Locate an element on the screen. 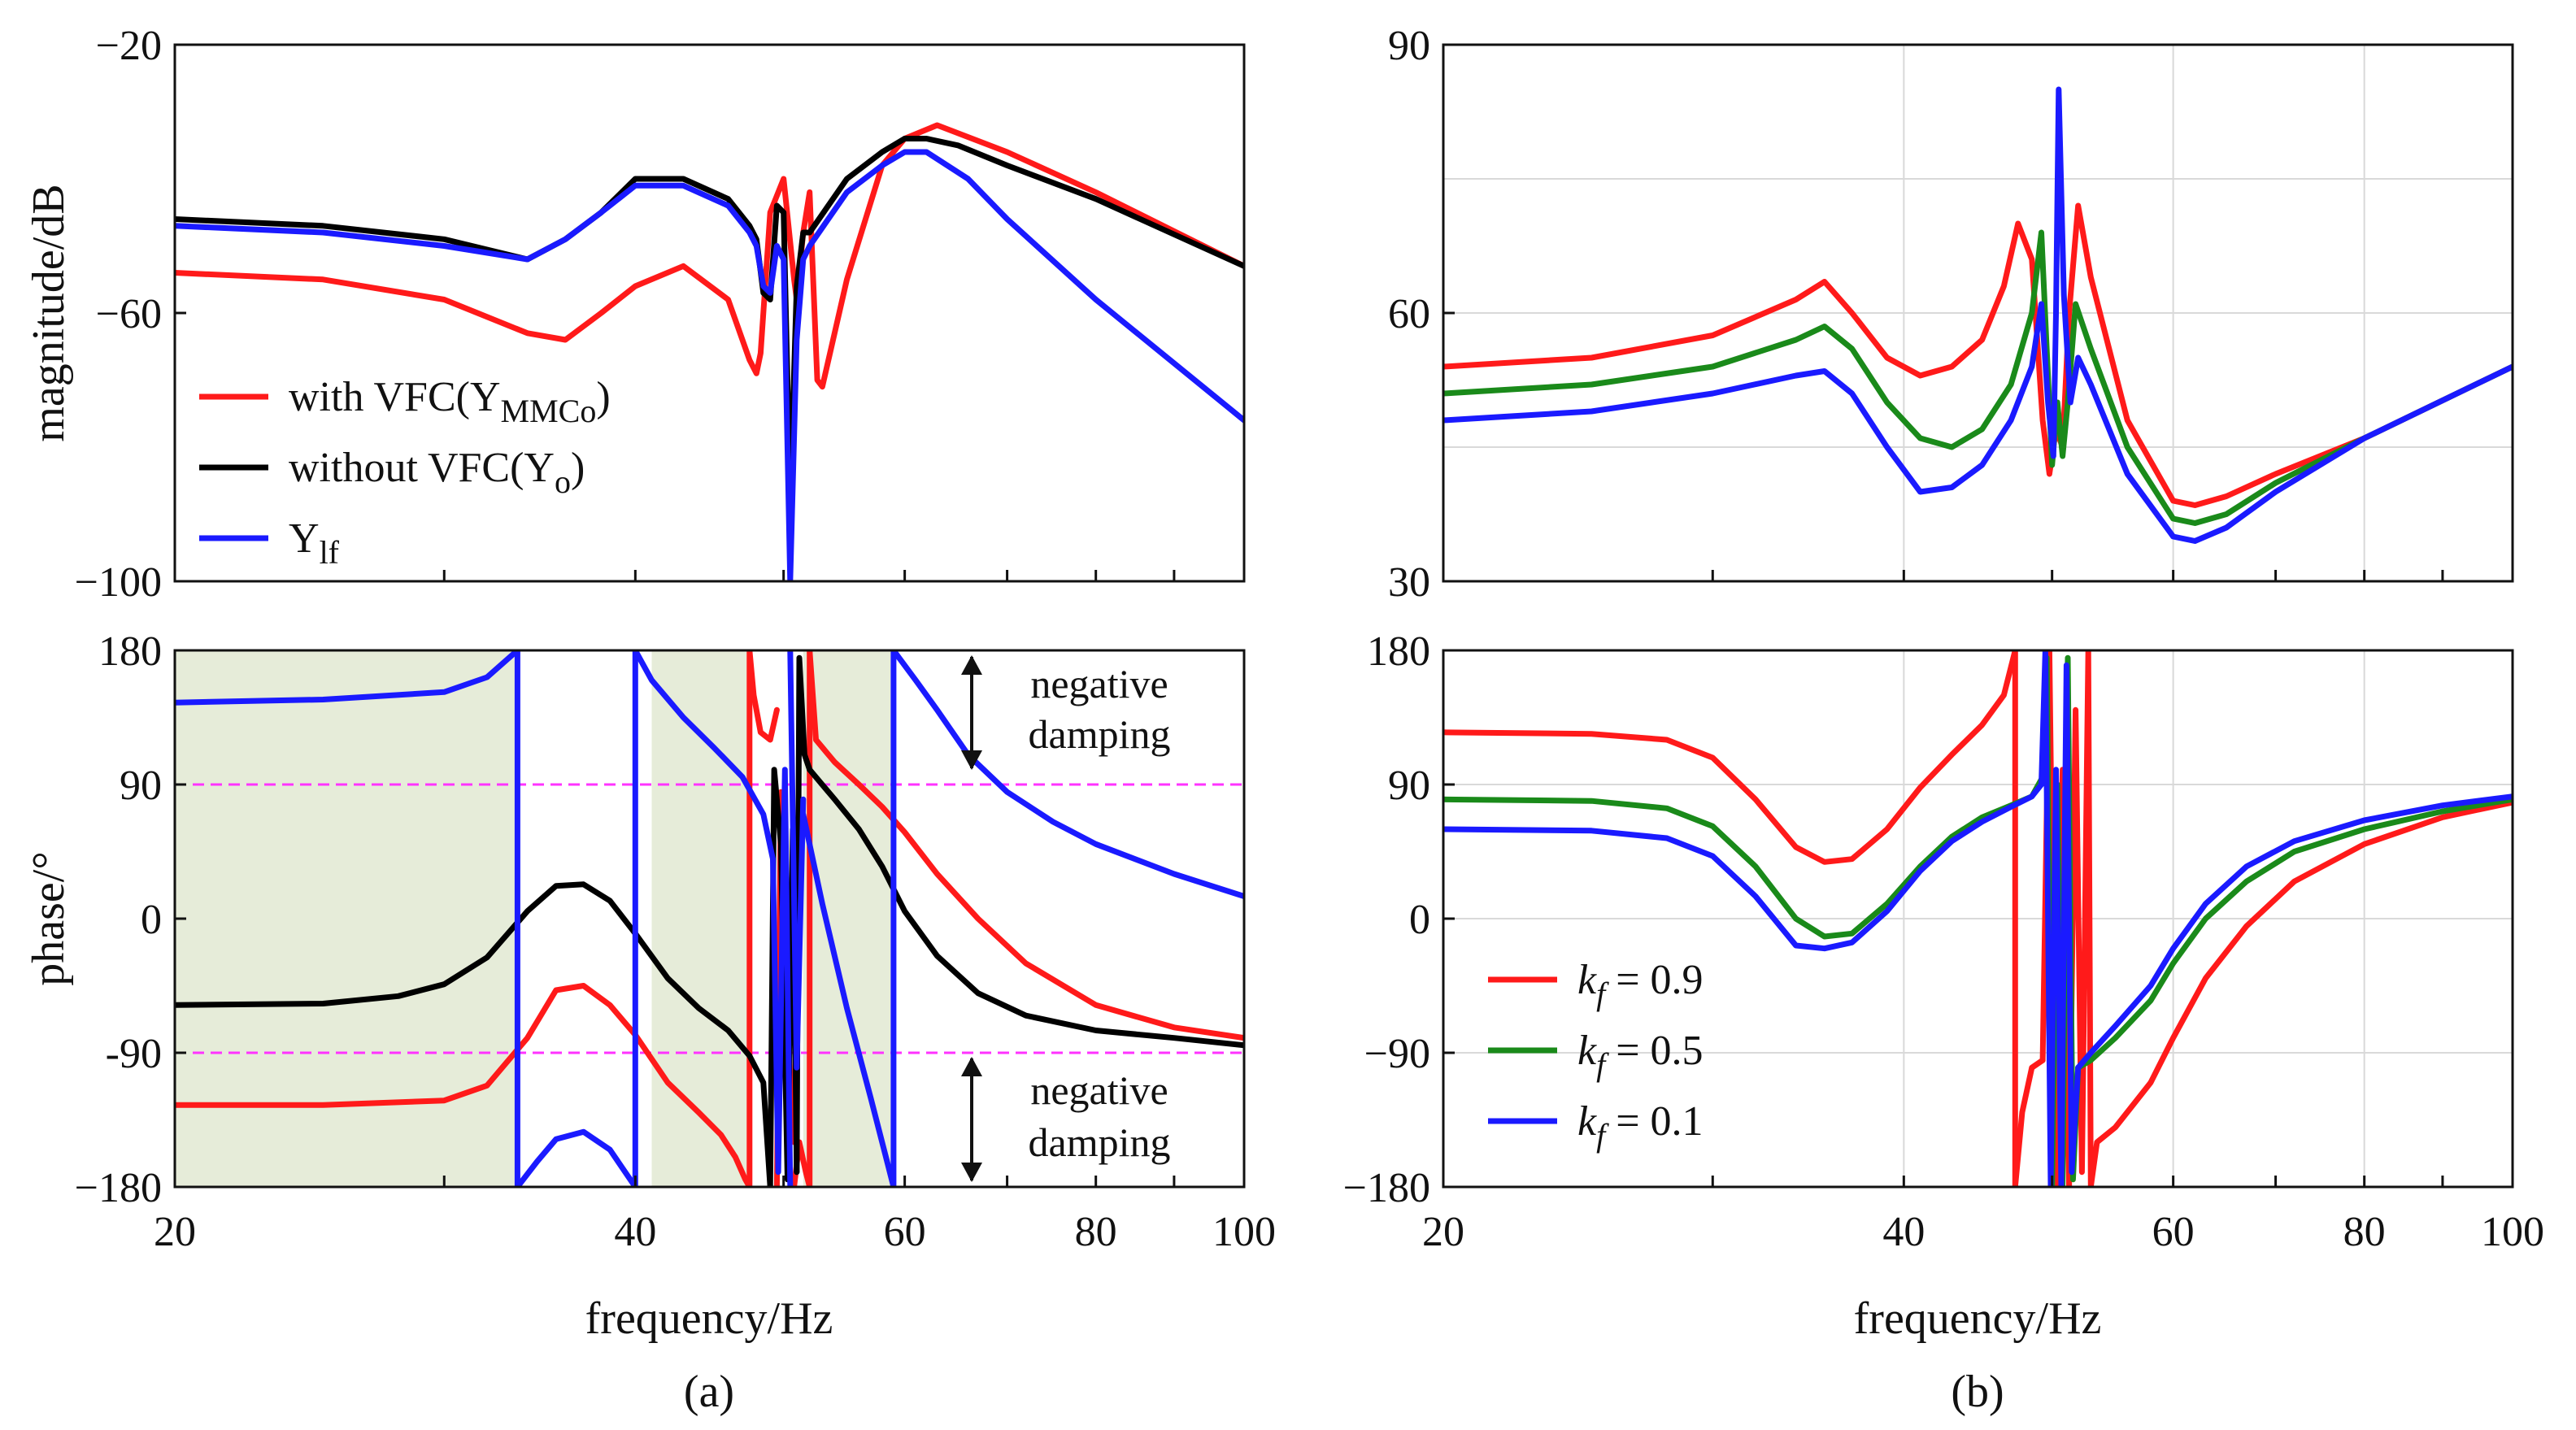 The image size is (2576, 1430). annotation-negative-bottom: negative is located at coordinates (1099, 1090).